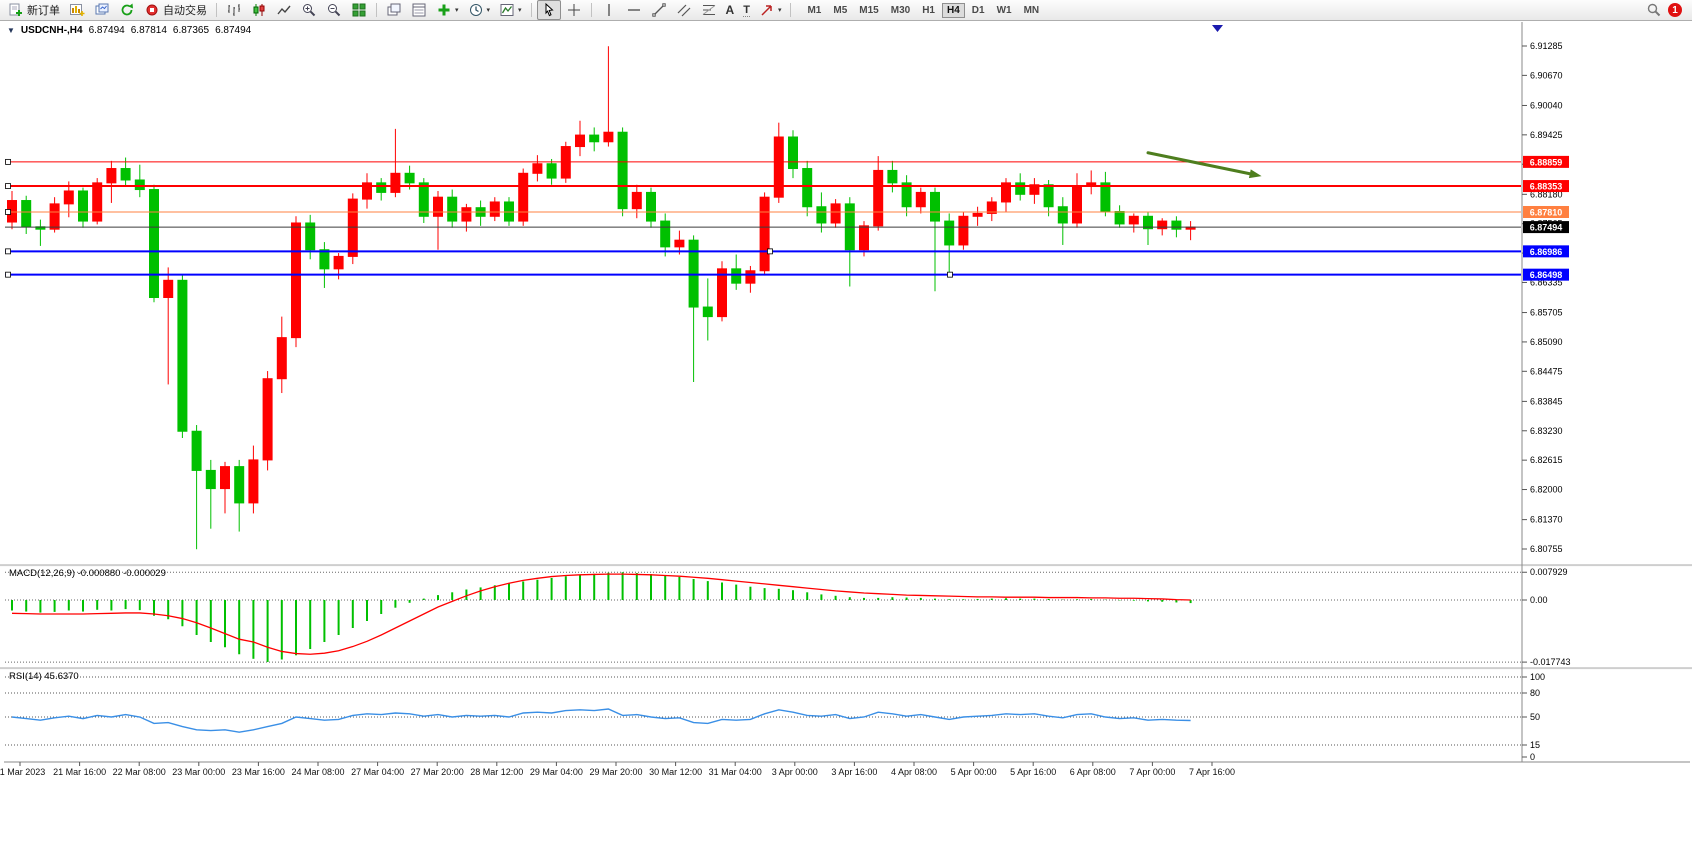 This screenshot has width=1692, height=846. Describe the element at coordinates (11, 30) in the screenshot. I see `one-click-trading-arrow: ▼` at that location.